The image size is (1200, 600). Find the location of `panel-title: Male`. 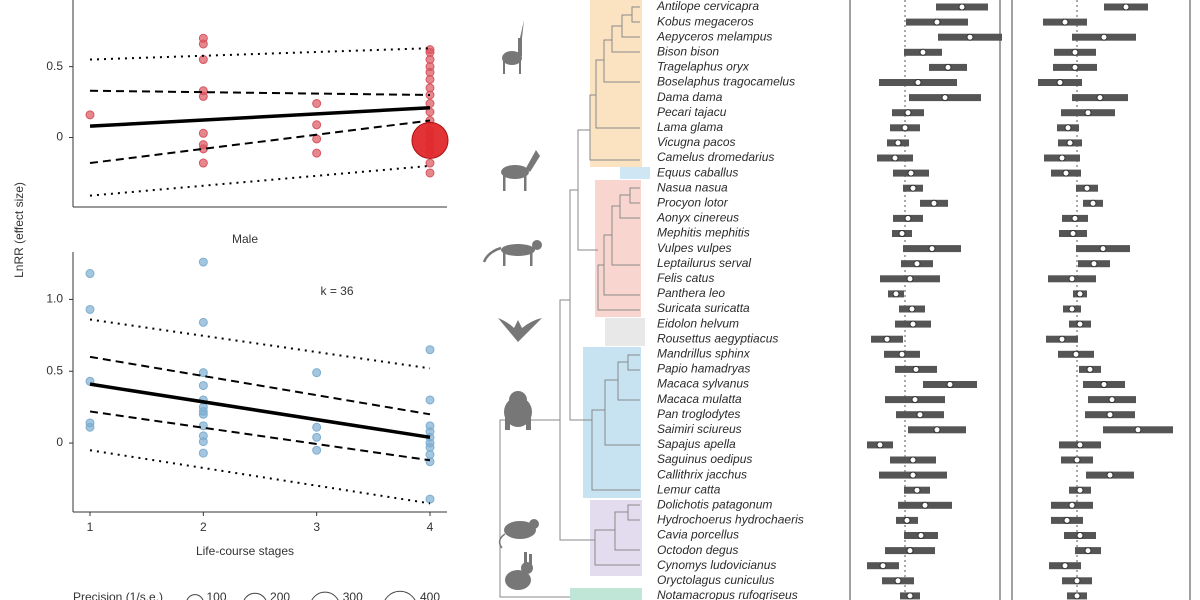

panel-title: Male is located at coordinates (245, 239).